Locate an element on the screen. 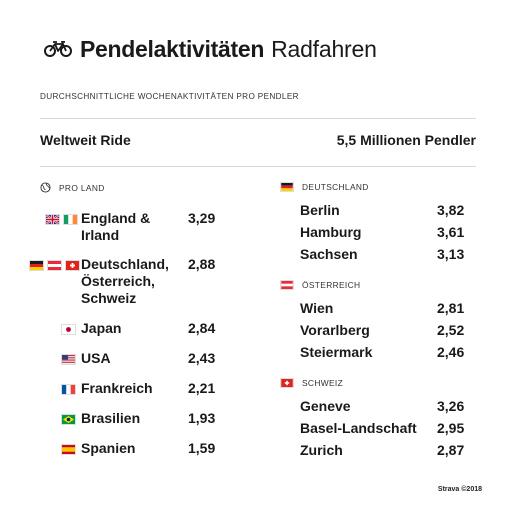 This screenshot has width=512, height=512. region-row: Geneve 3,26 is located at coordinates (390, 408).